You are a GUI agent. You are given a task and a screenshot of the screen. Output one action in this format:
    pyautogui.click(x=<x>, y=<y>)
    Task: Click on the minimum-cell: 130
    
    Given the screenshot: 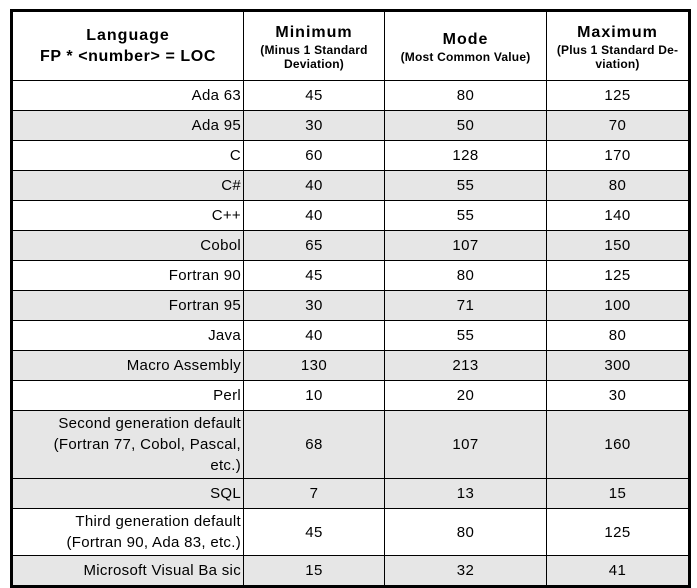 What is the action you would take?
    pyautogui.click(x=314, y=365)
    